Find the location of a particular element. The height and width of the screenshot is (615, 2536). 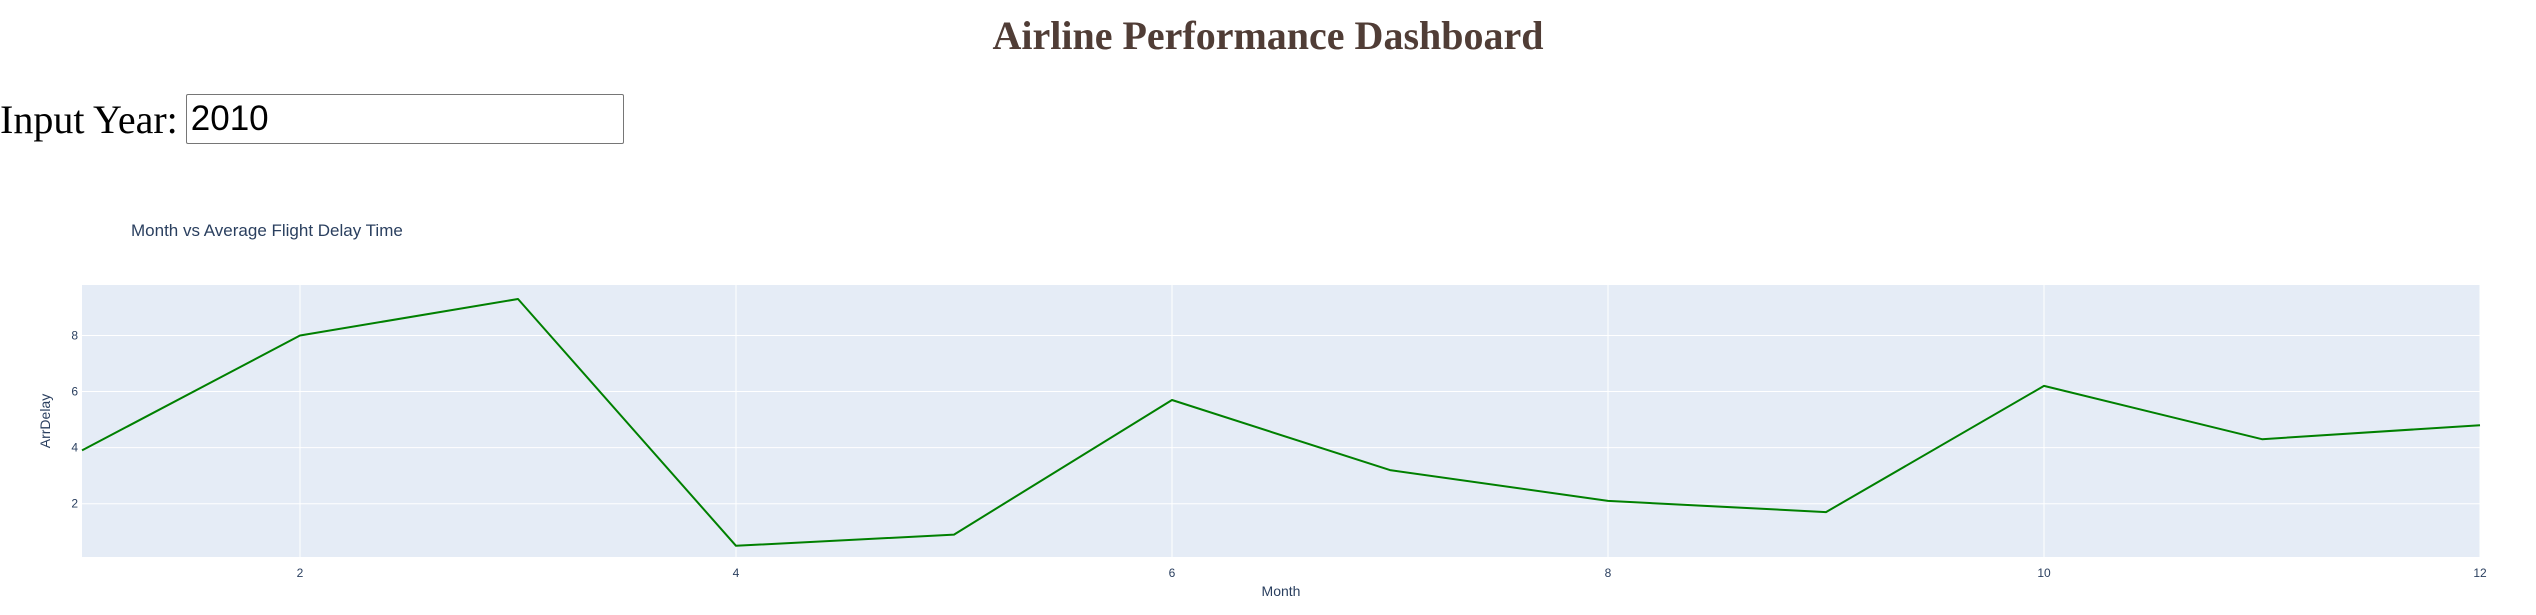

year-input is located at coordinates (404, 119).